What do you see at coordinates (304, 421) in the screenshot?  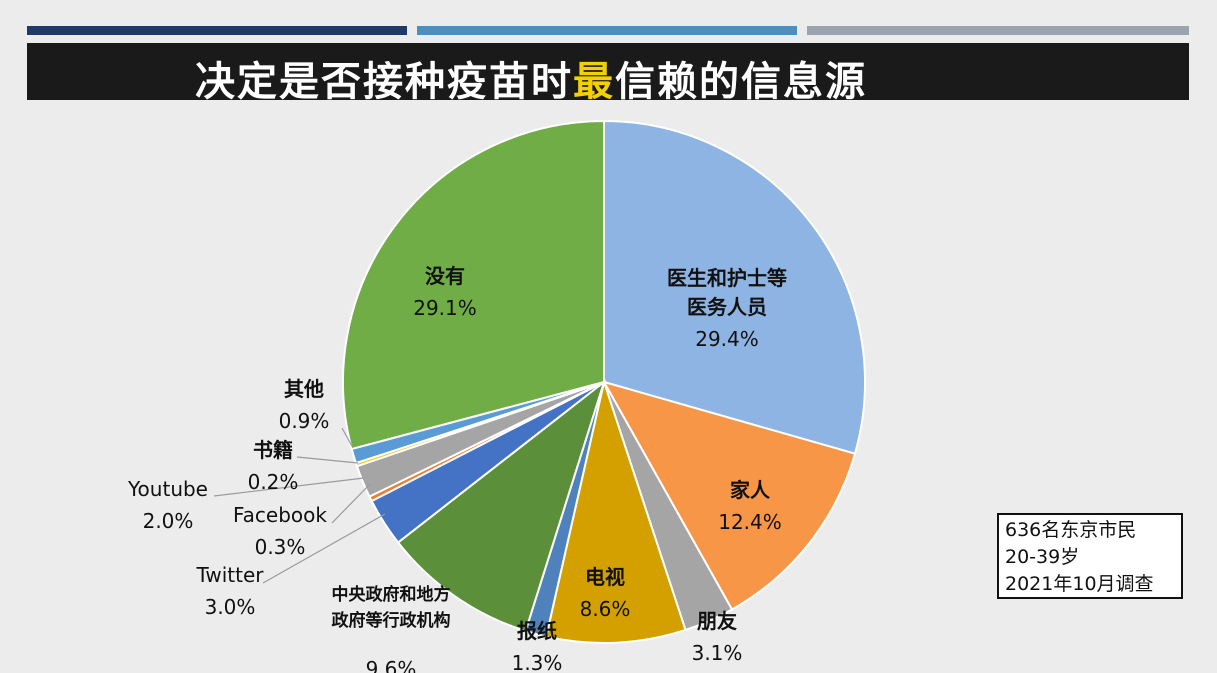 I see `slice-percent: 0.9%` at bounding box center [304, 421].